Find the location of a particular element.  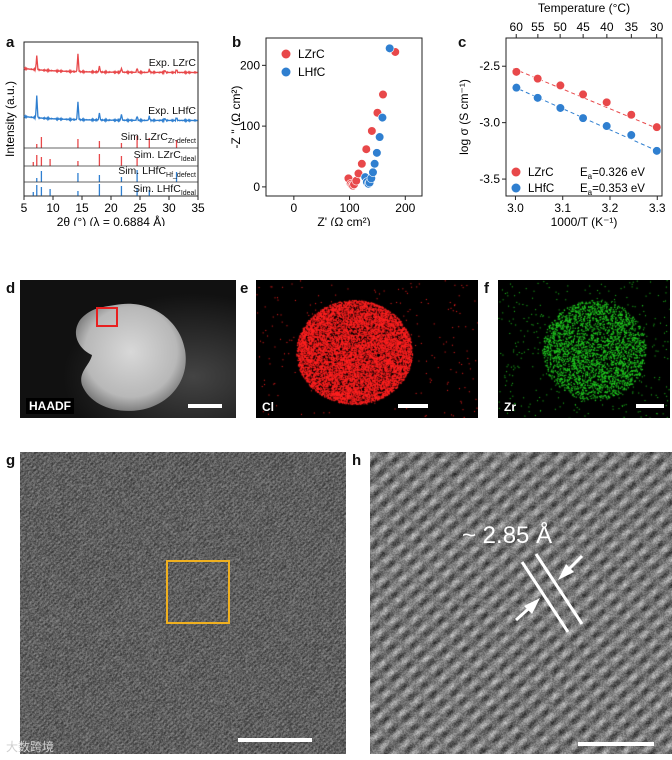

x-tick-label: 3.1 is located at coordinates (562, 208).